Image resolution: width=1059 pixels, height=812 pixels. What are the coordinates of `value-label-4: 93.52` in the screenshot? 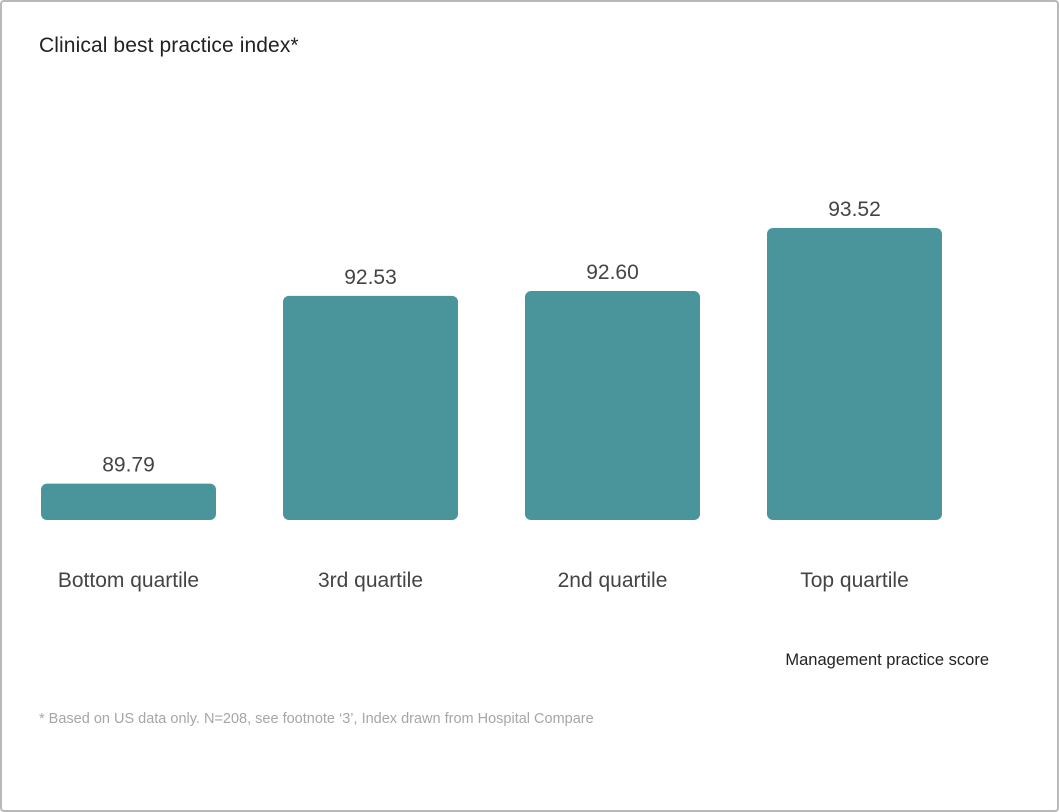 It's located at (854, 209).